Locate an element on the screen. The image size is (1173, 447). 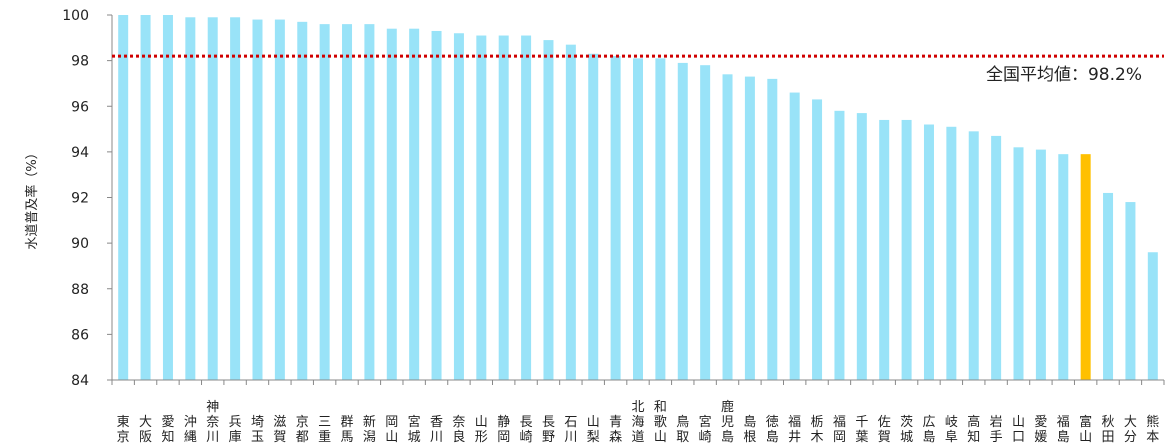
bar-石川 is located at coordinates (570, 212).